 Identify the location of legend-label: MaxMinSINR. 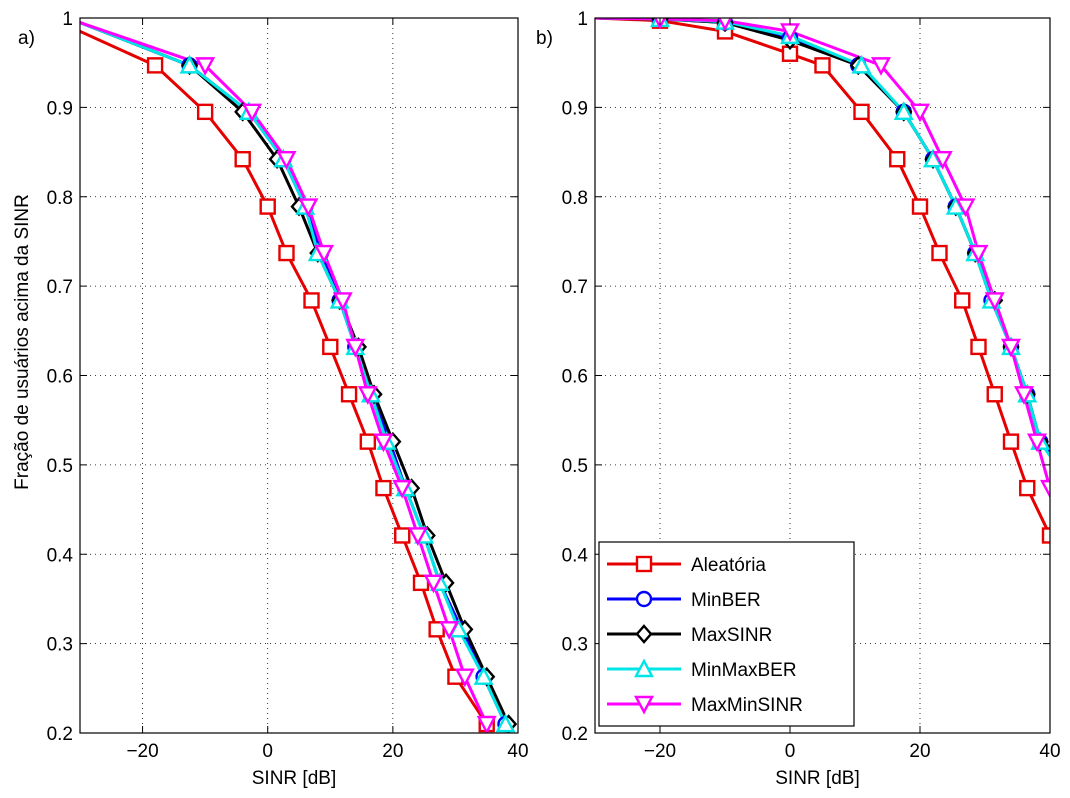
(747, 705).